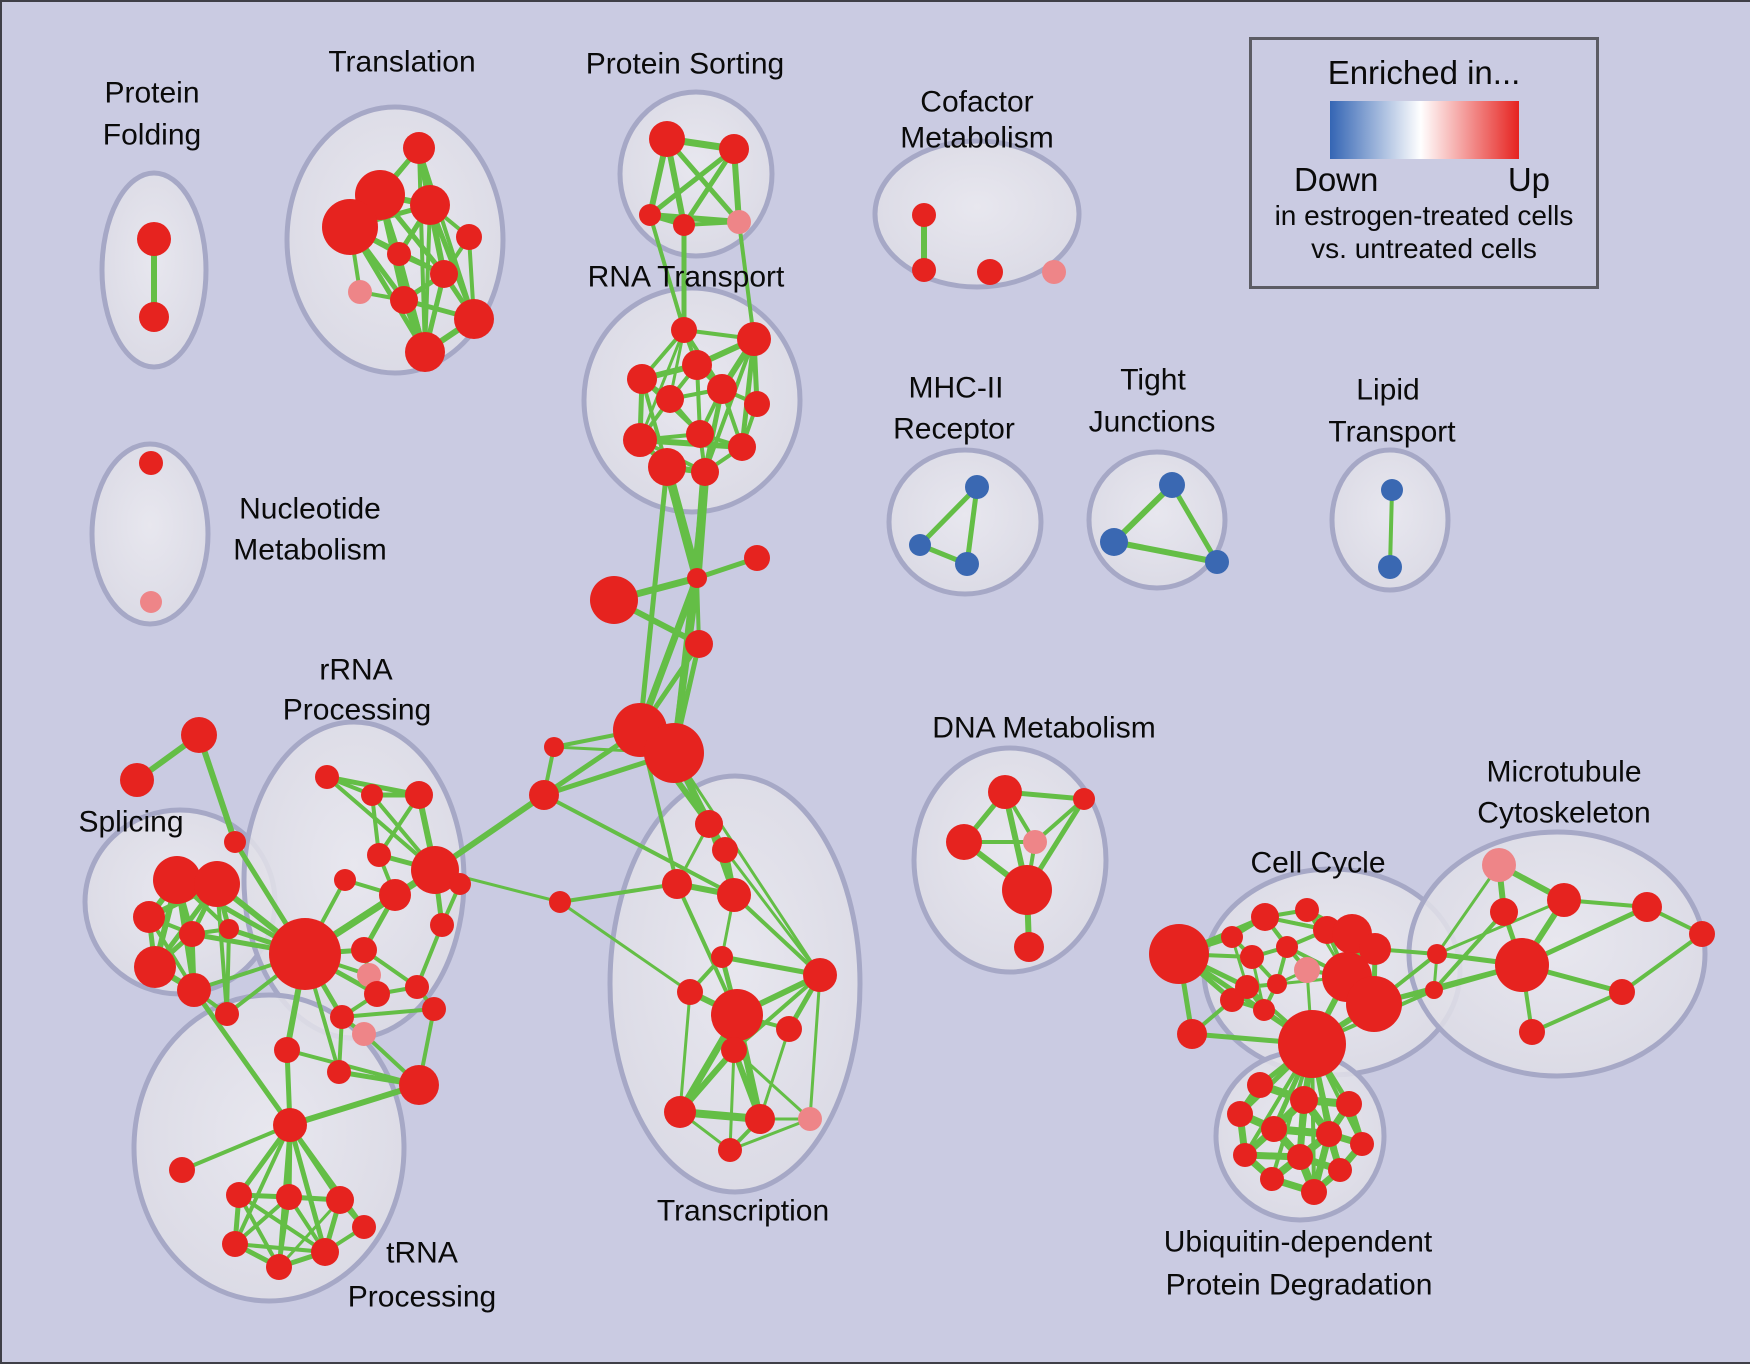 The height and width of the screenshot is (1364, 1750). I want to click on cluster-label: Microtubule, so click(1563, 772).